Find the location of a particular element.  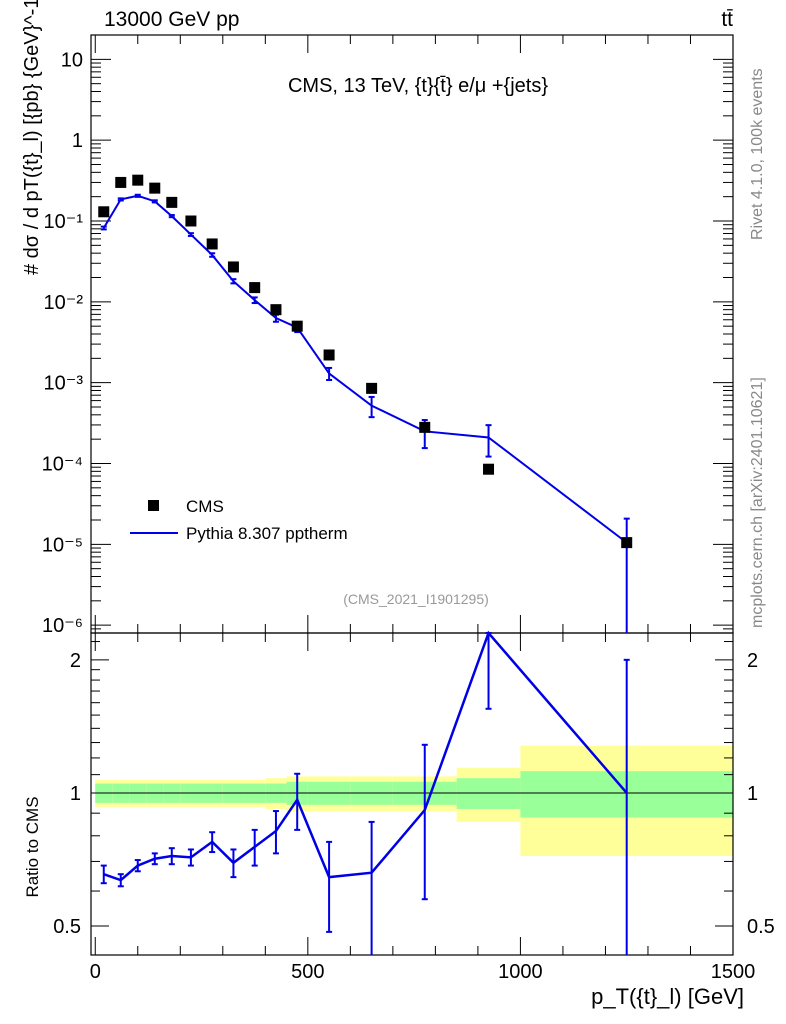

main-y-tick-label: 10⁻⁶ is located at coordinates (62, 626).